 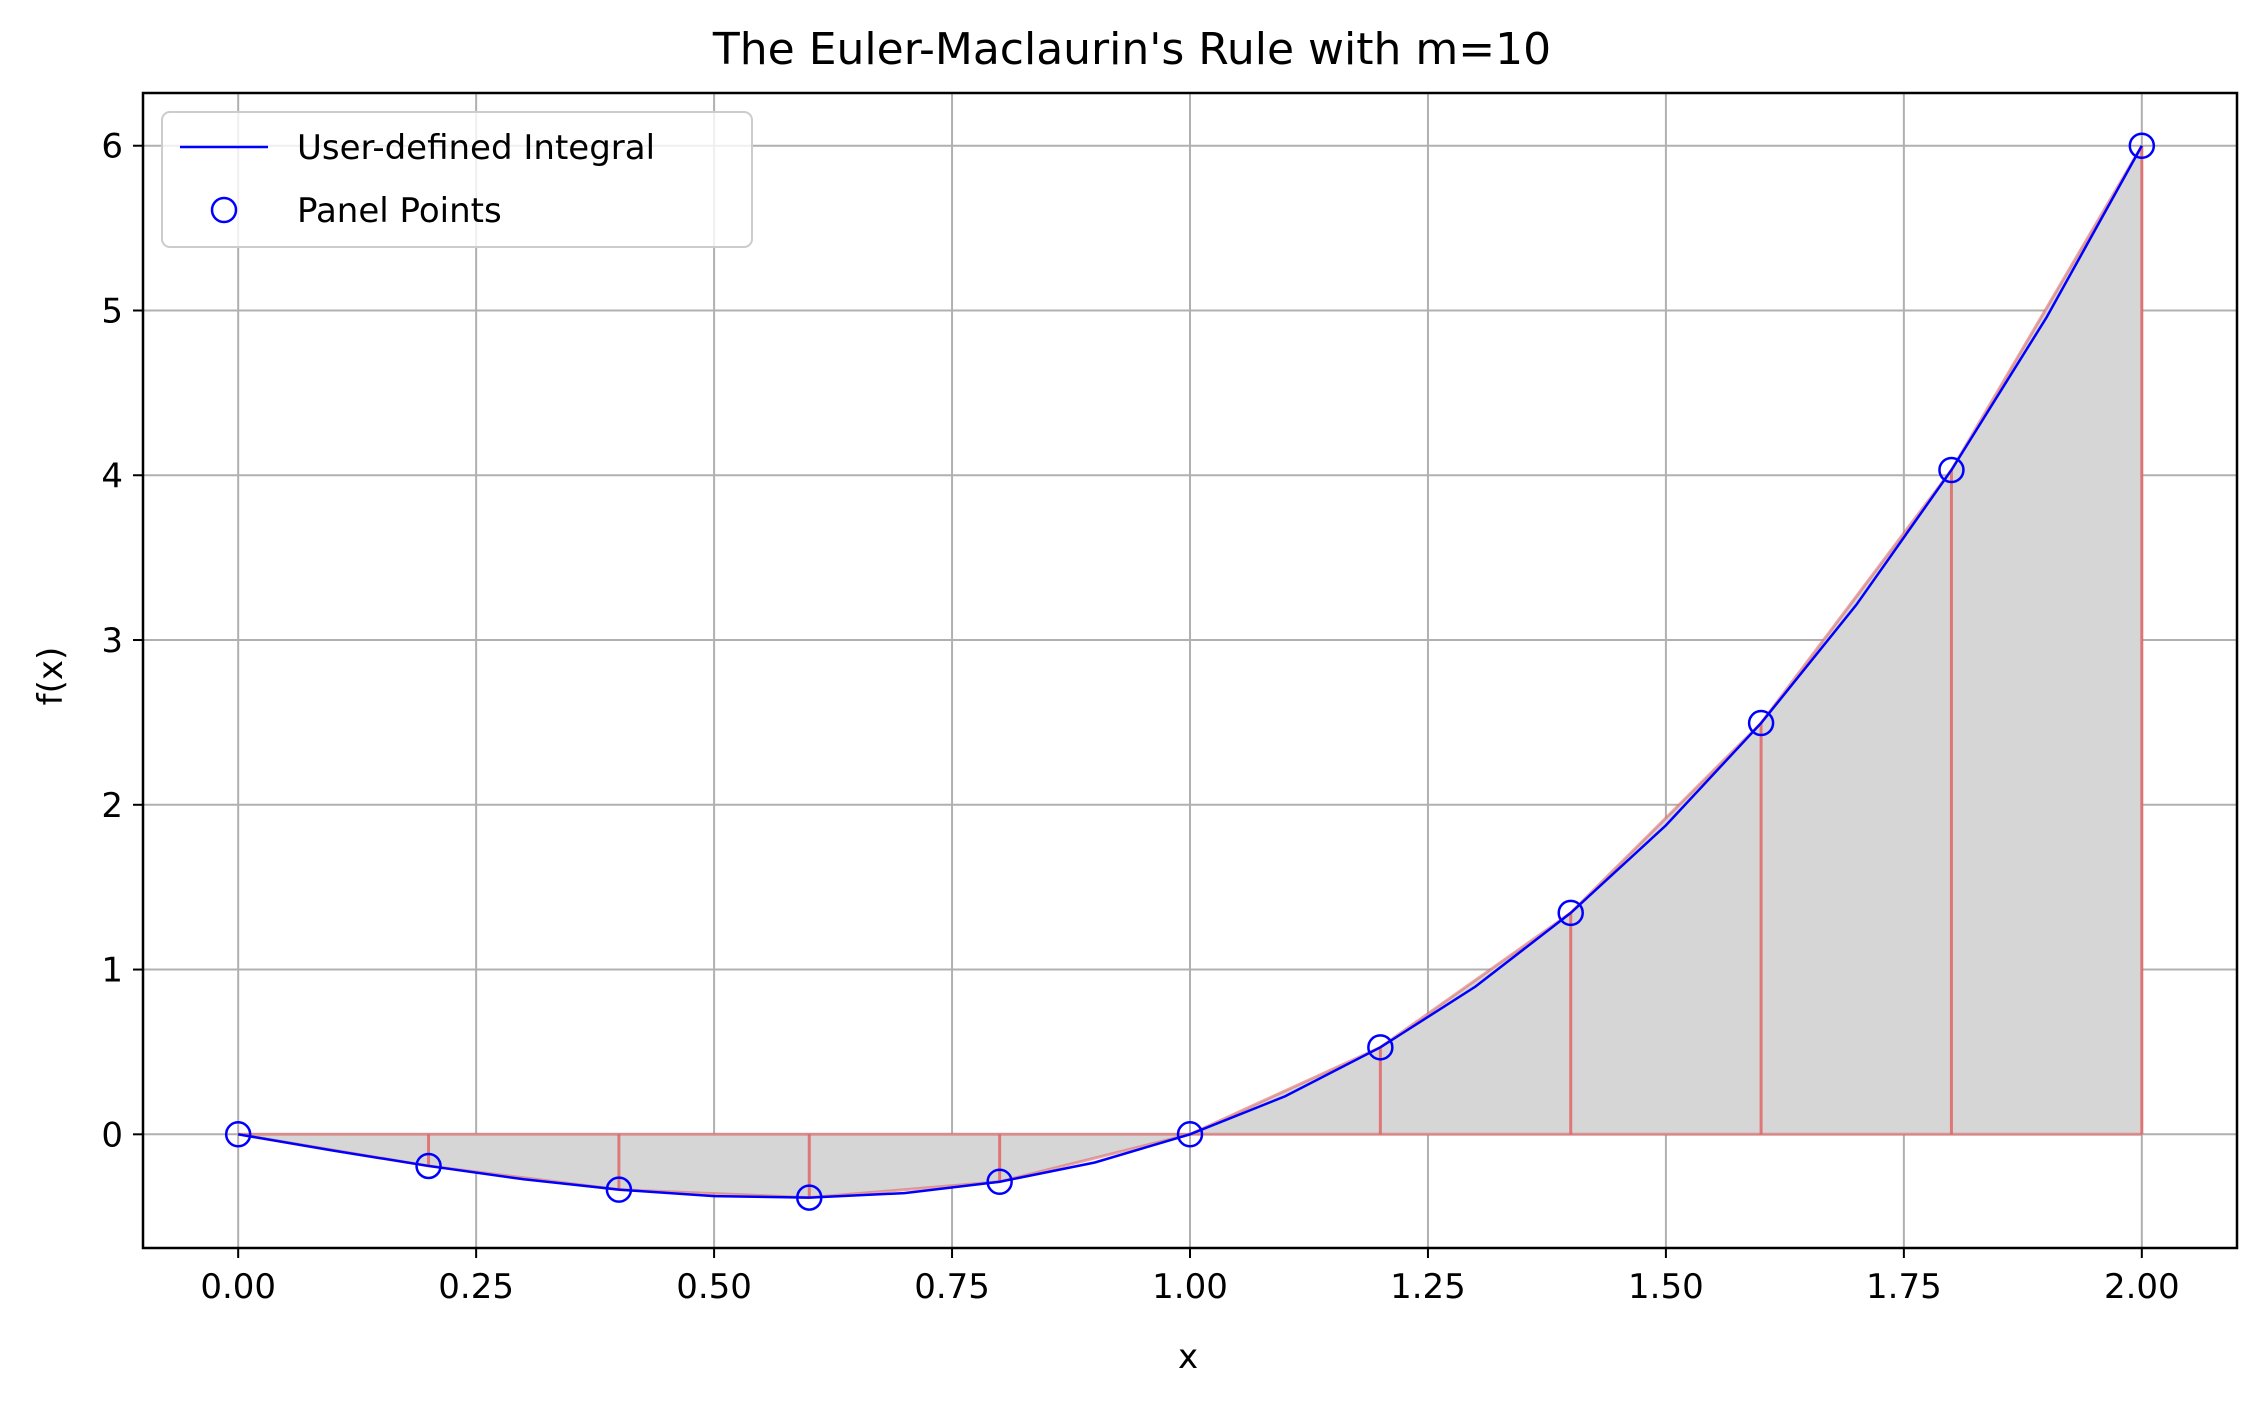 I want to click on y-tick-label: 2, so click(x=112, y=806).